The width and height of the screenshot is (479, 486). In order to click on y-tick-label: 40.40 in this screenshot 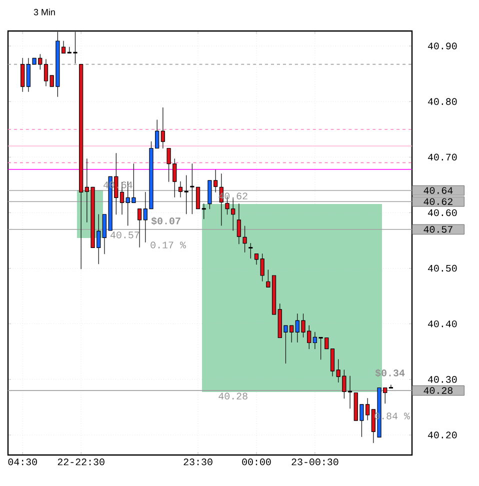, I will do `click(442, 324)`.